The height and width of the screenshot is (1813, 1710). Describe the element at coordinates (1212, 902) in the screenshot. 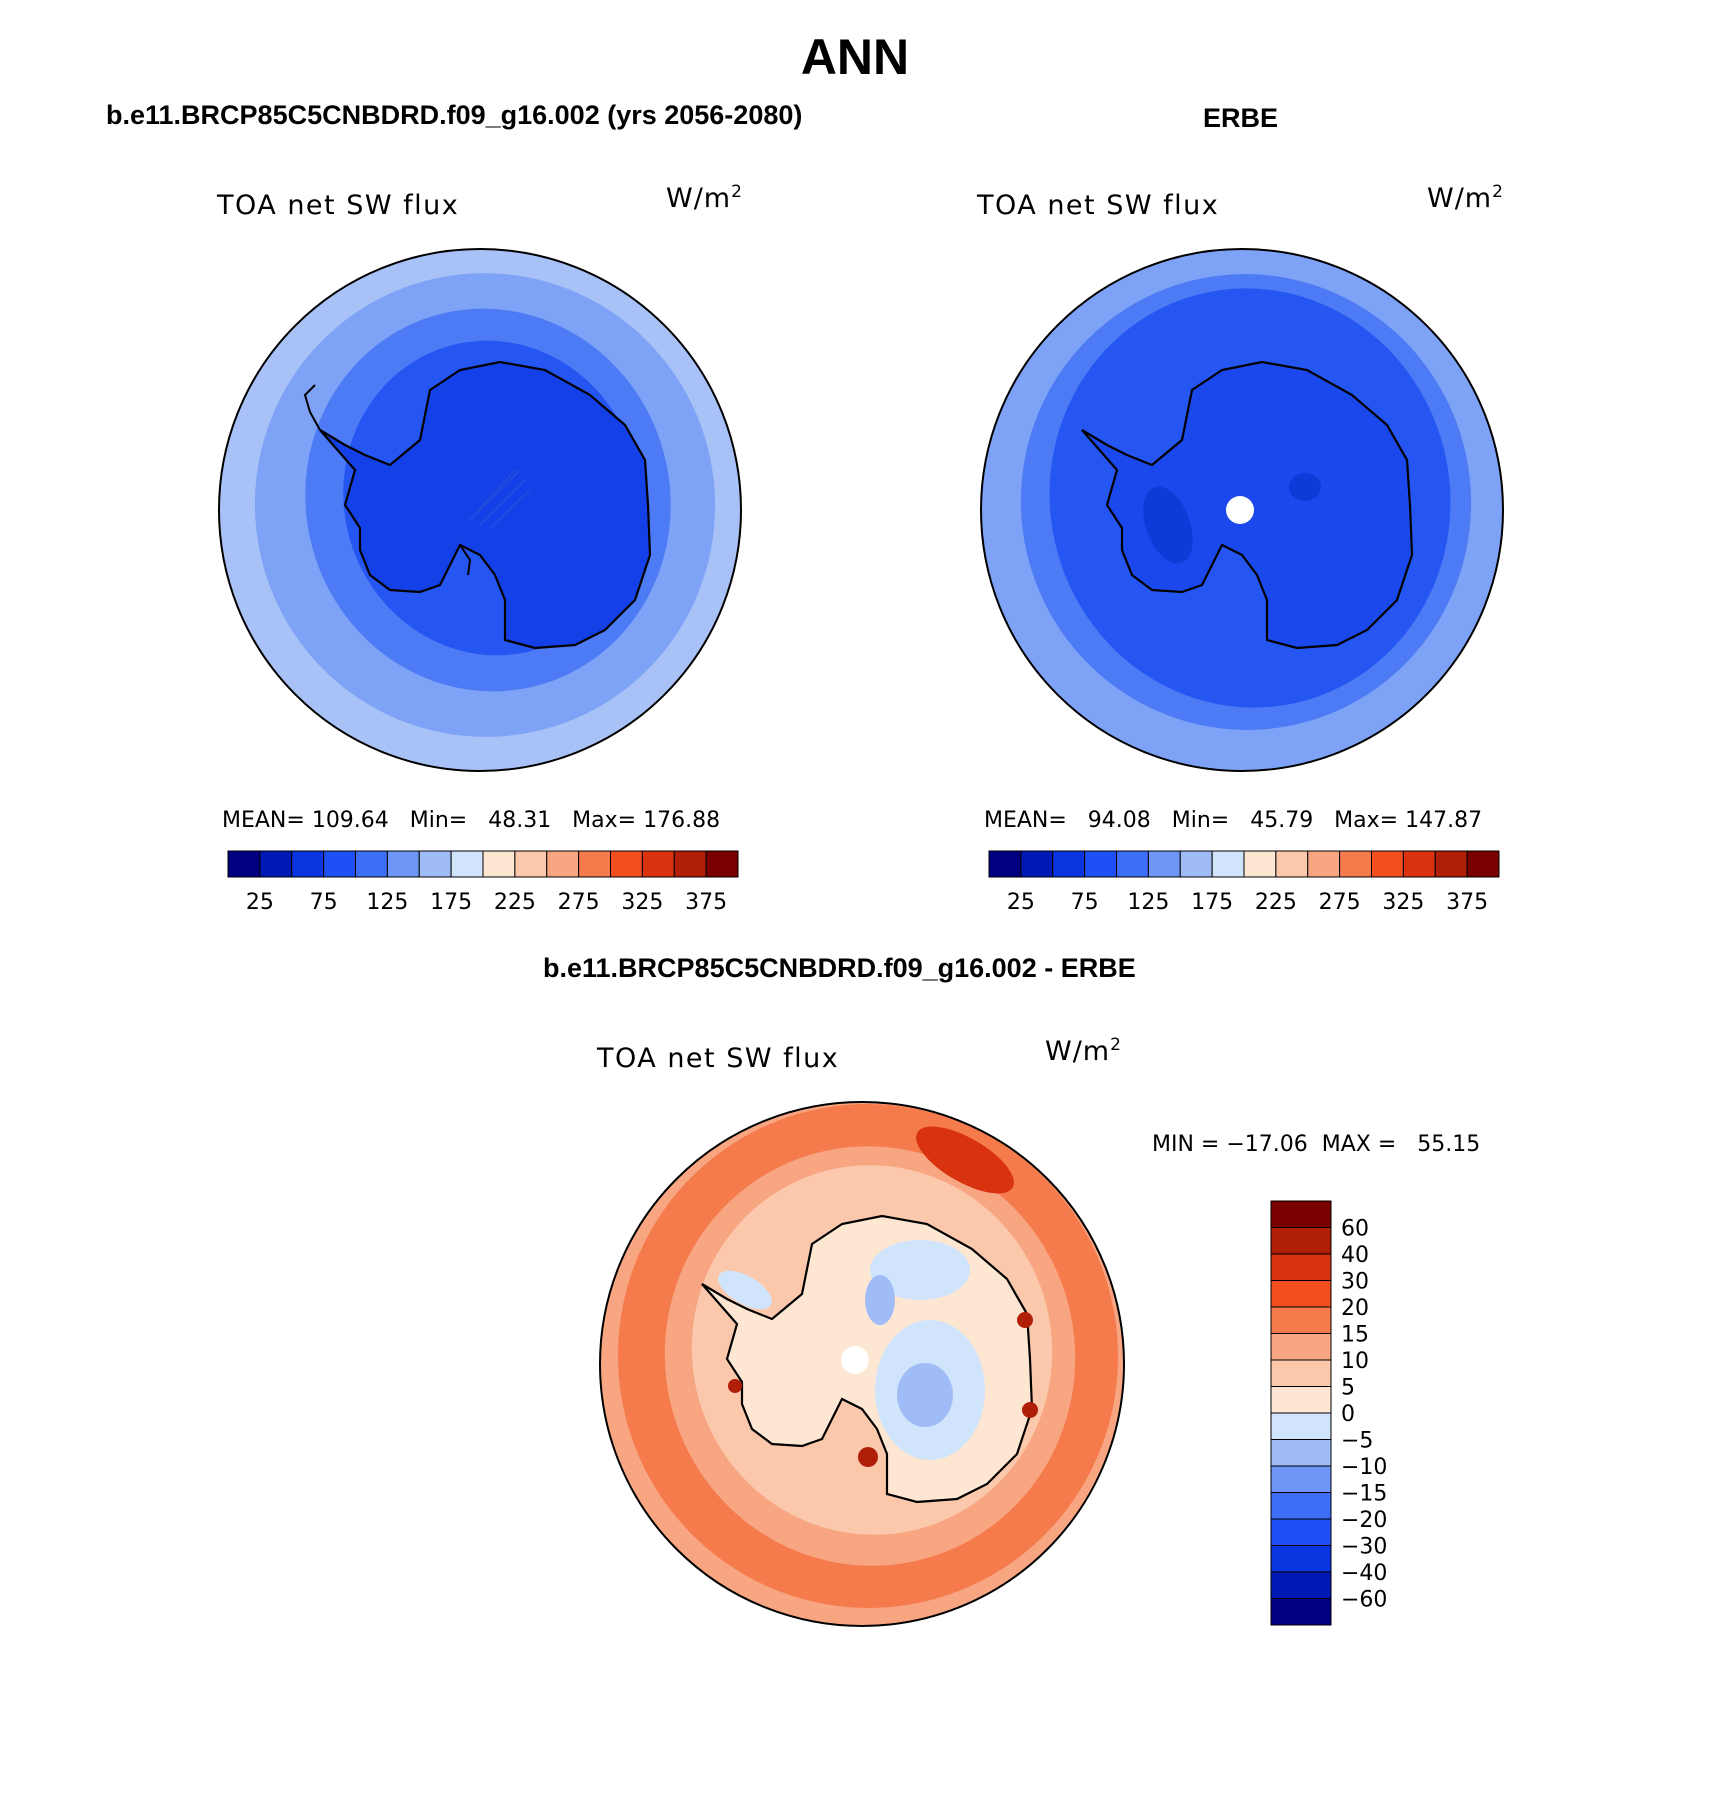

I see `panel2-colorbar-tick-label: 175` at that location.